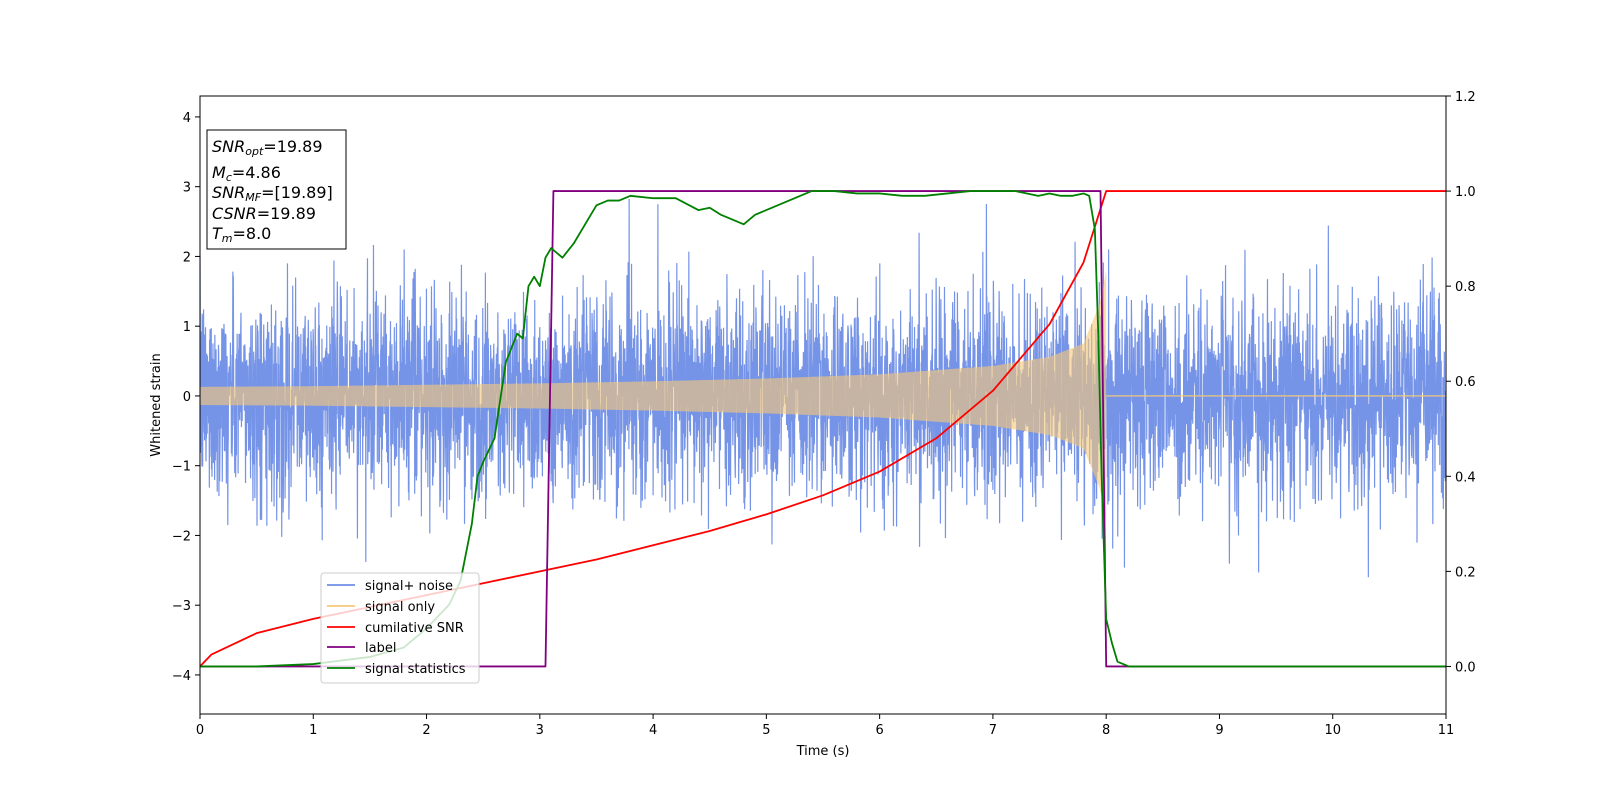 The width and height of the screenshot is (1600, 800). Describe the element at coordinates (825, 726) in the screenshot. I see `x-axis: 0 1 2 3 4 5 6 7 8 9 10 11` at that location.